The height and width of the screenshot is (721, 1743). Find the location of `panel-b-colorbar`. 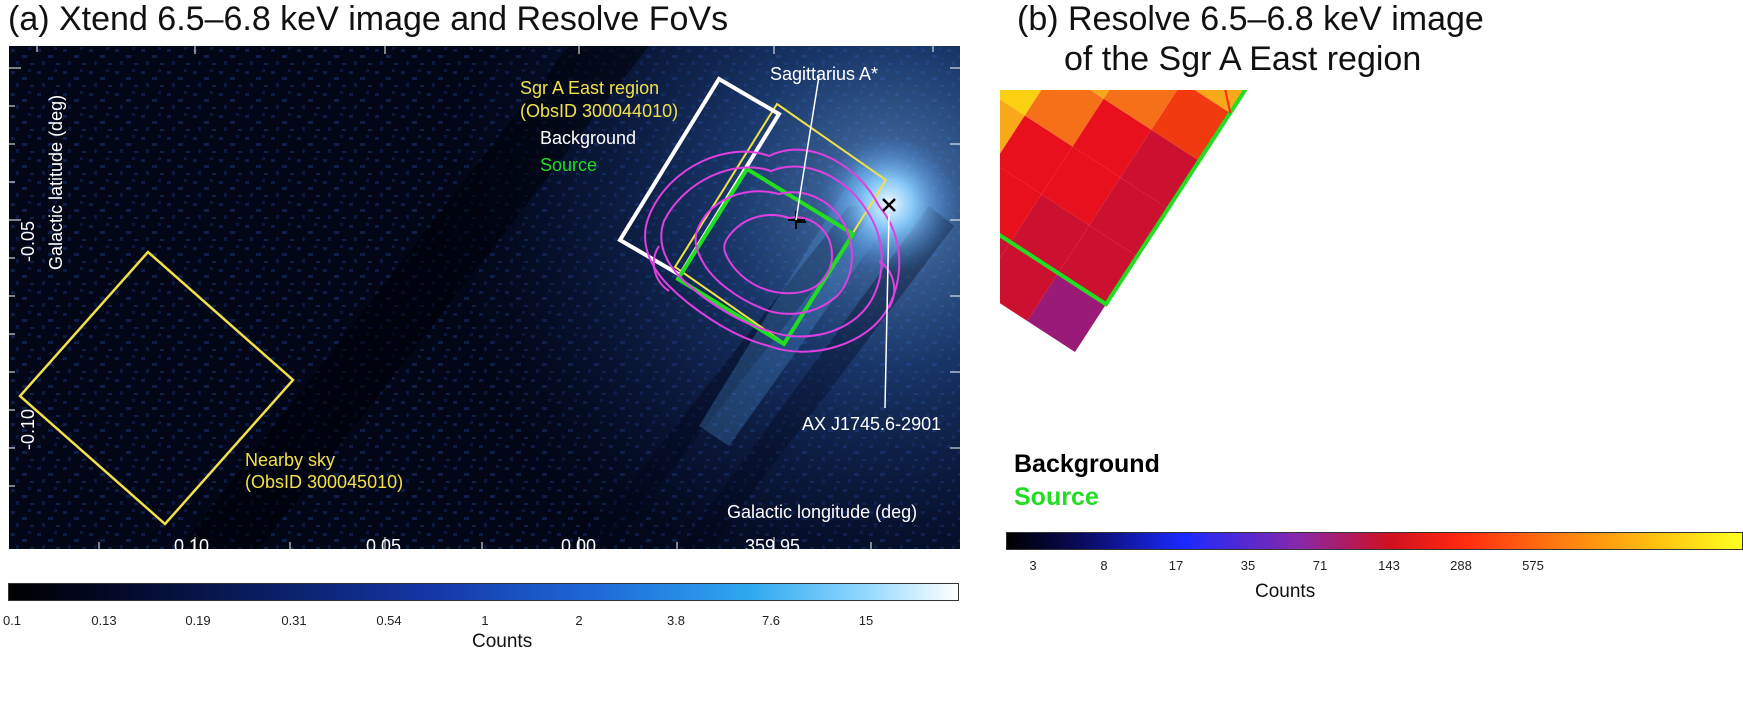

panel-b-colorbar is located at coordinates (1374, 541).